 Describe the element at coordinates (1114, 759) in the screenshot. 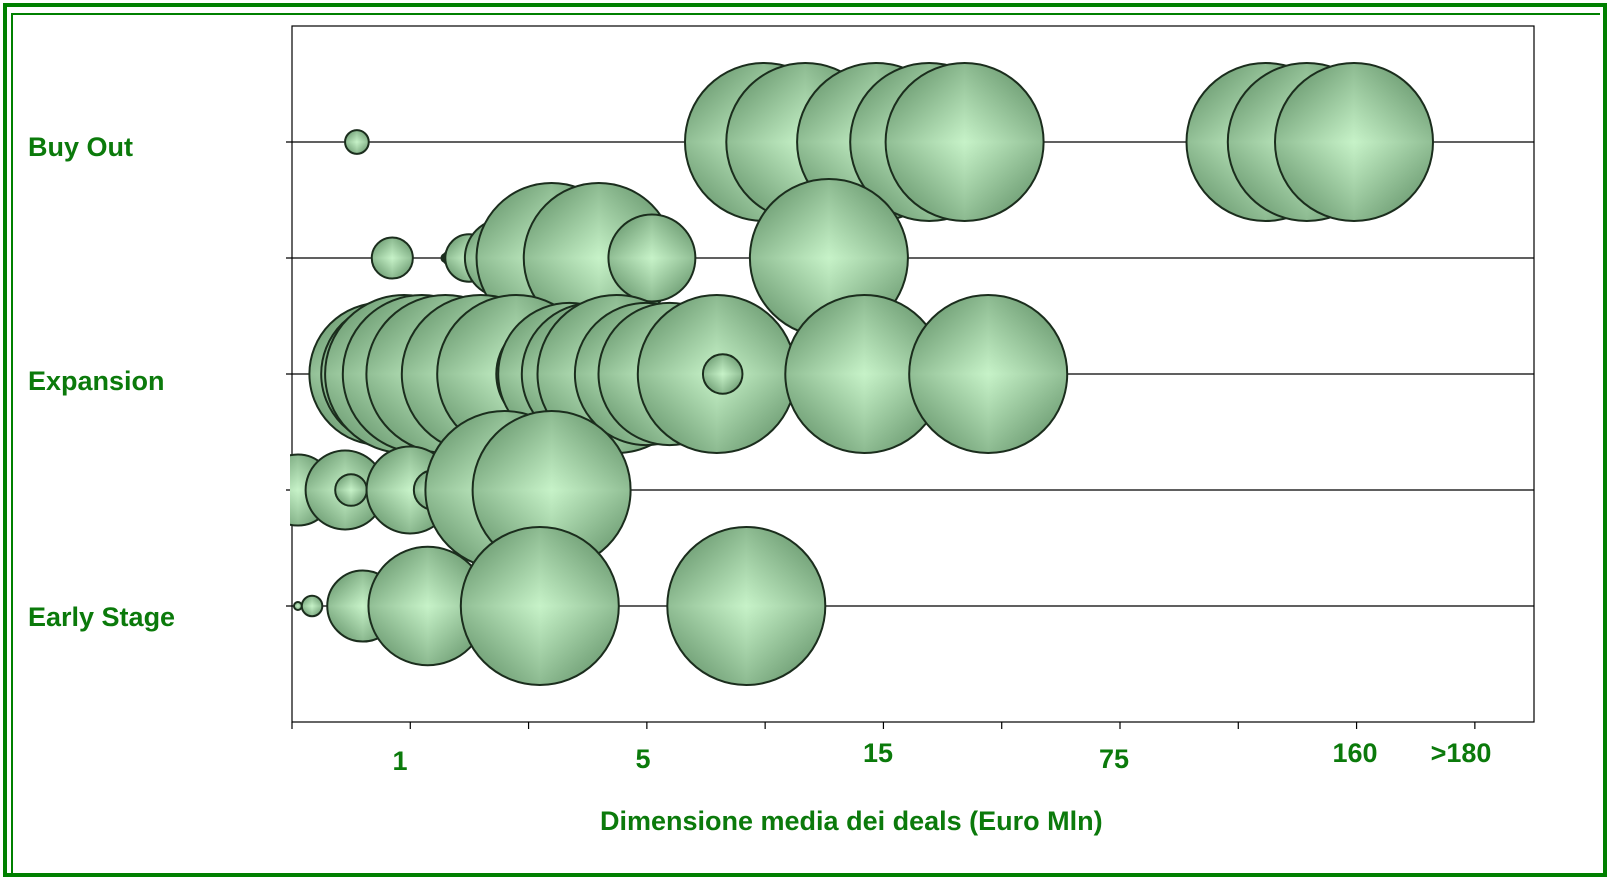

I see `x-tick-label-75: 75` at that location.